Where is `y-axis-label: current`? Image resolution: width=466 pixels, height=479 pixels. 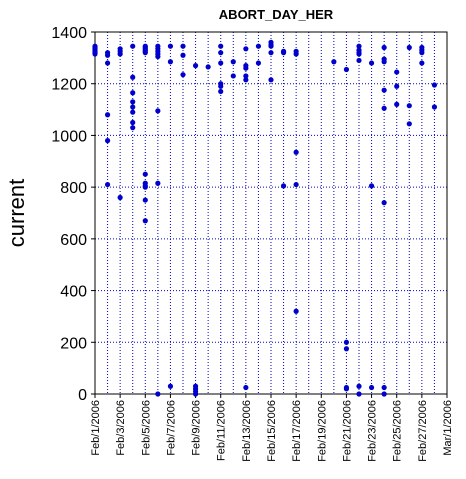 y-axis-label: current is located at coordinates (16, 213).